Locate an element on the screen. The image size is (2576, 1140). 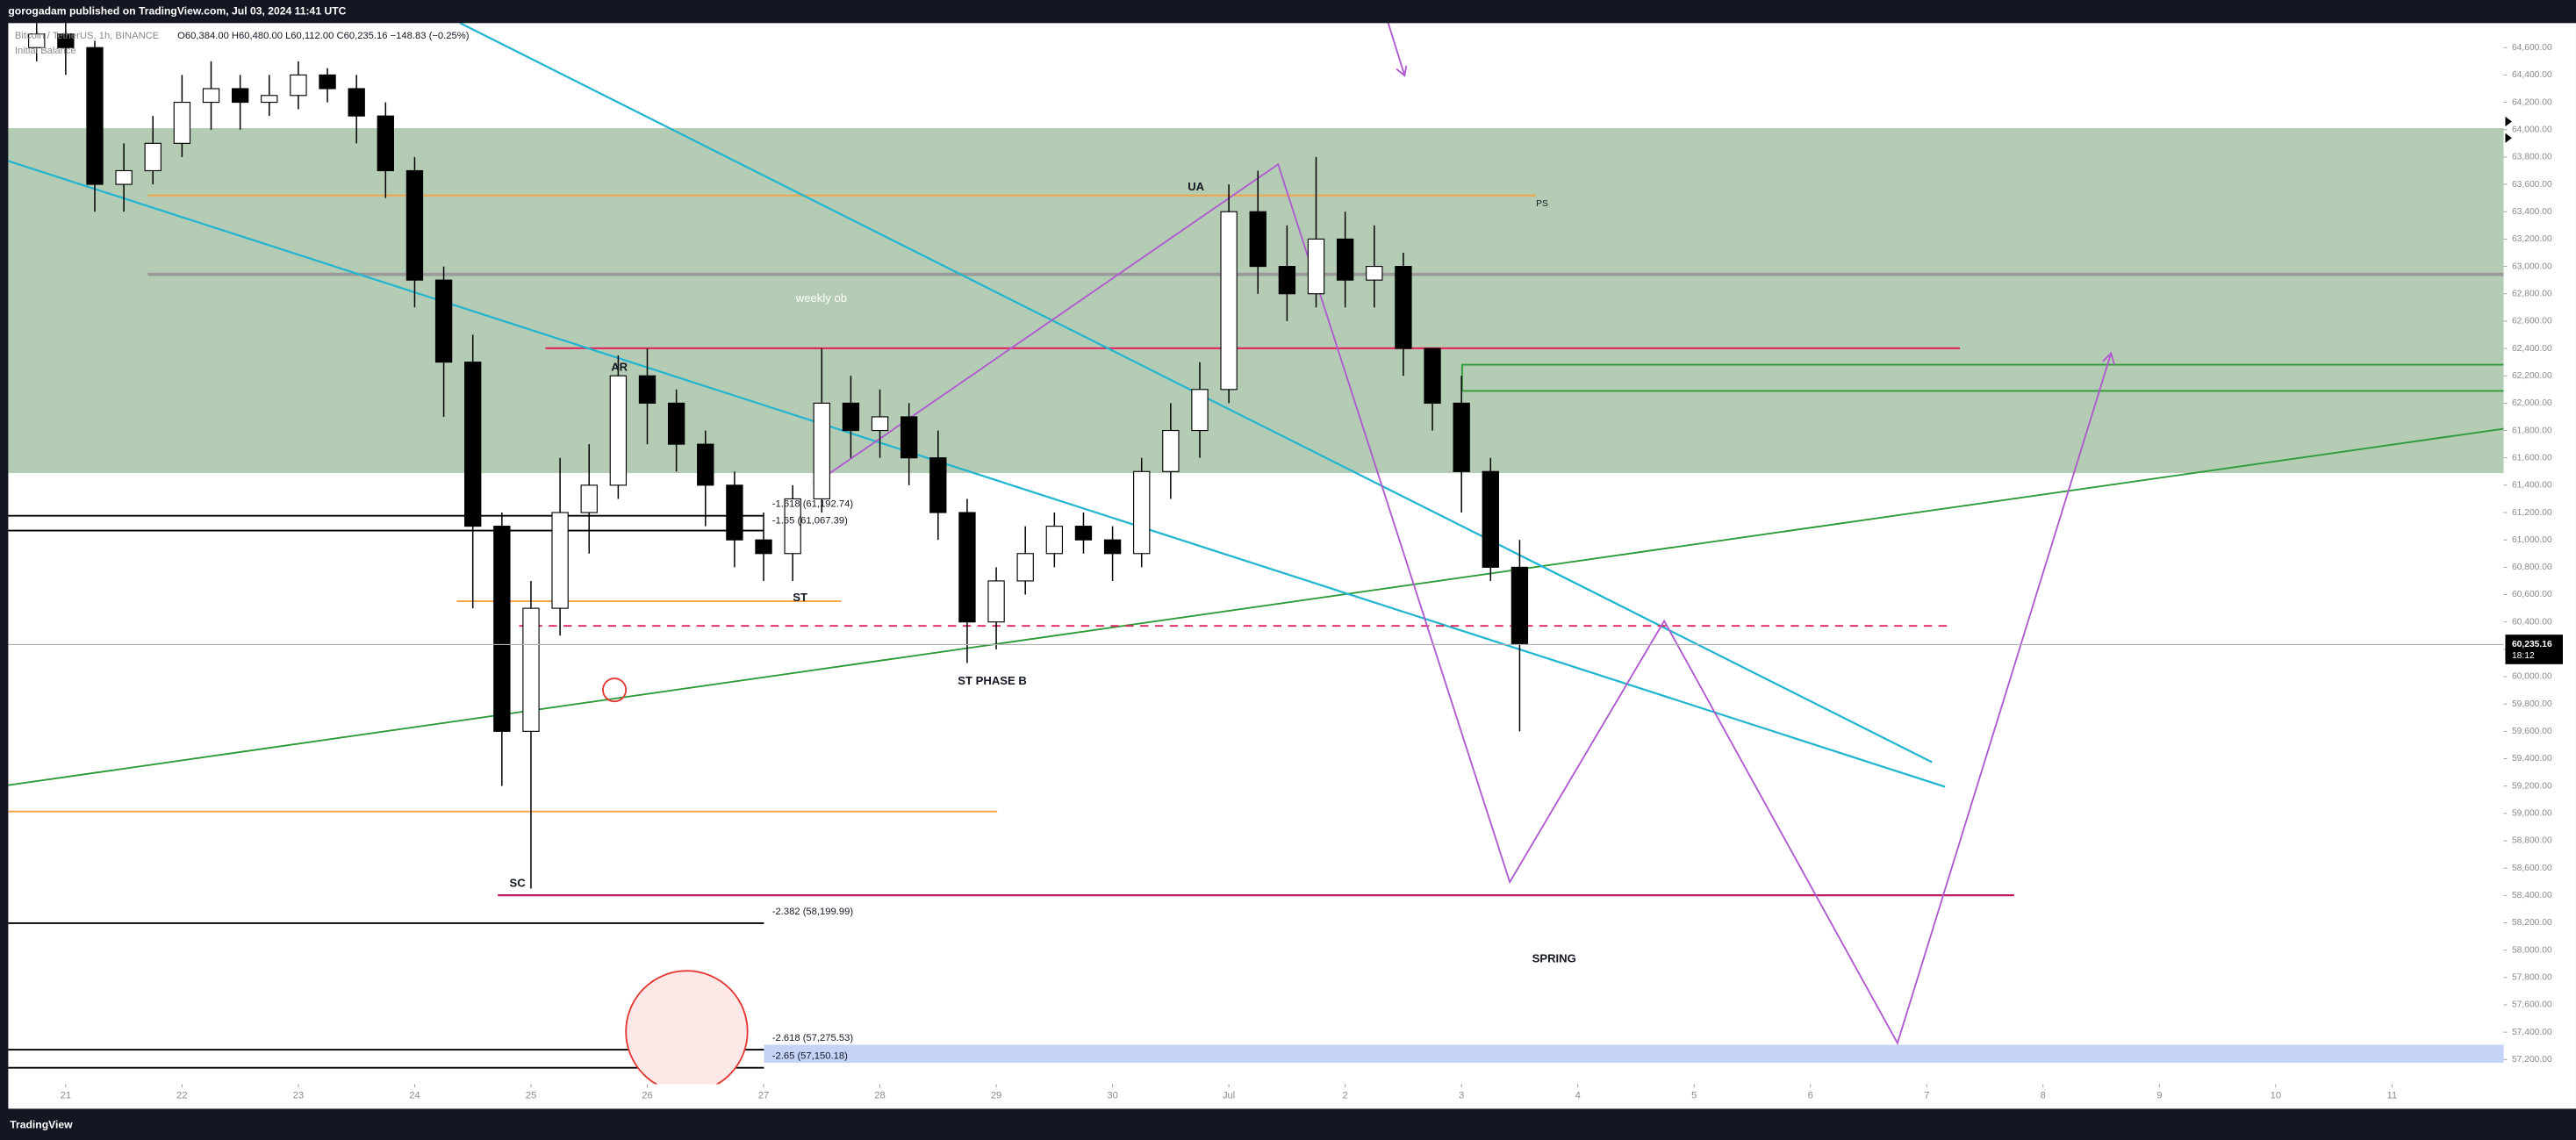
x-tick-label: Jul is located at coordinates (1229, 1095).